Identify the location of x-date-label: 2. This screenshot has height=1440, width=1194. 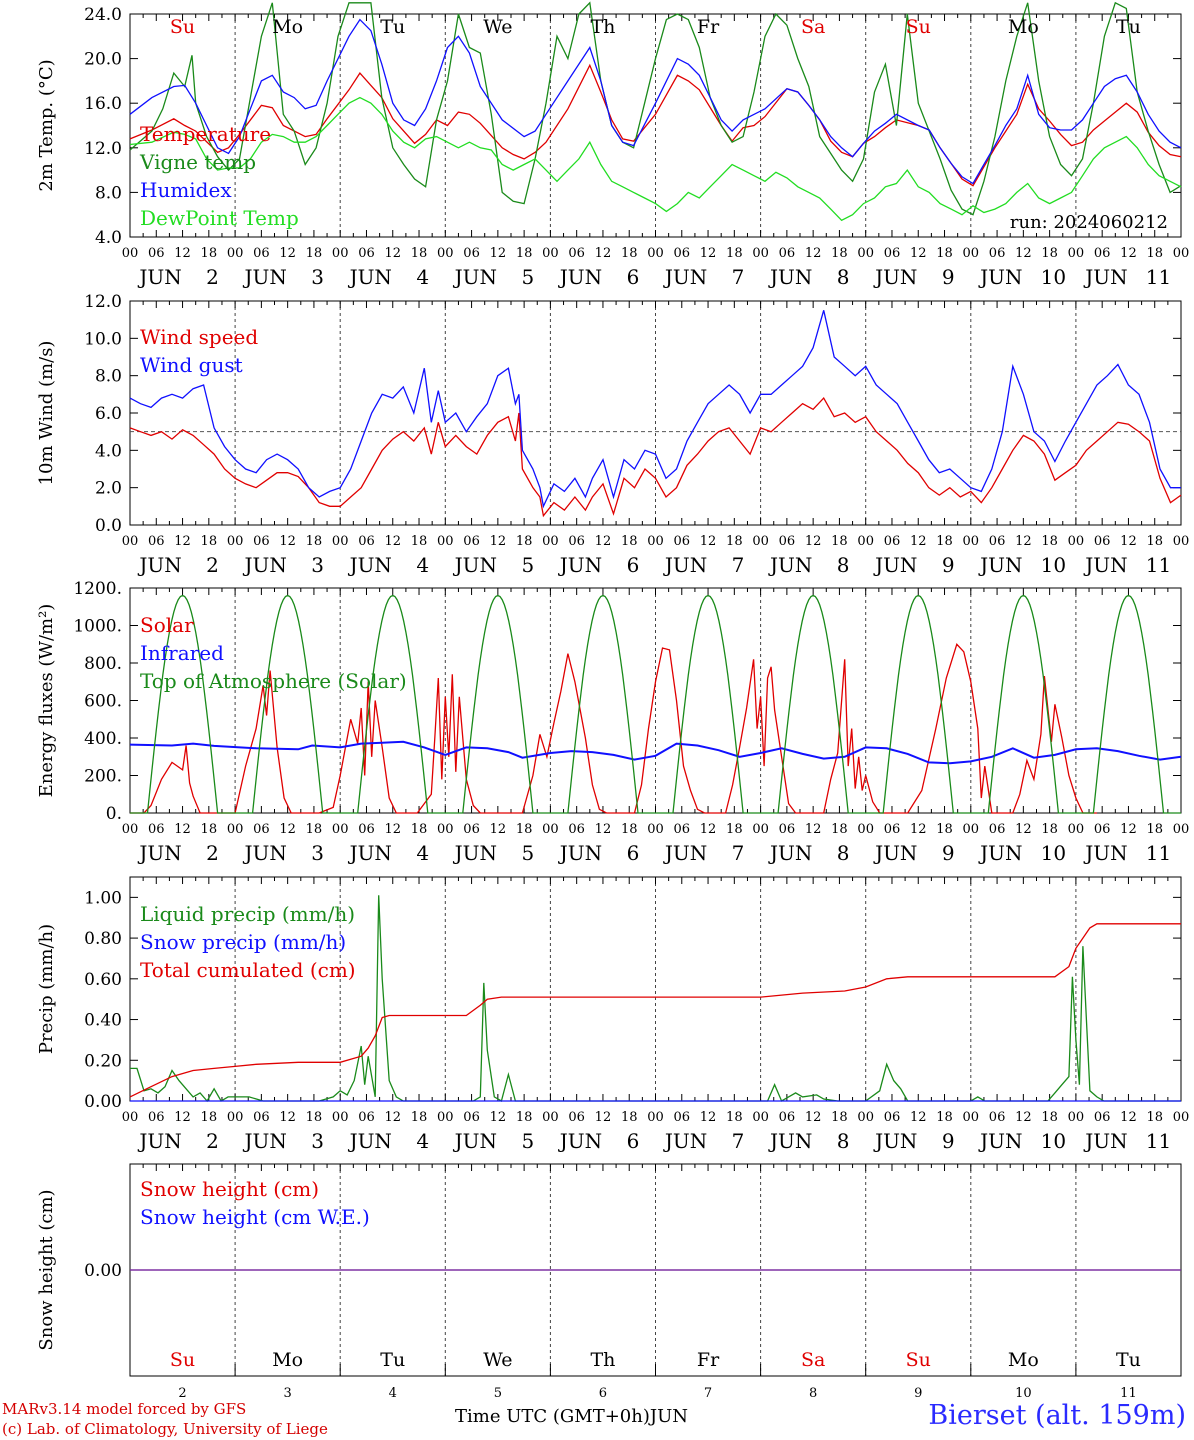
(212, 565).